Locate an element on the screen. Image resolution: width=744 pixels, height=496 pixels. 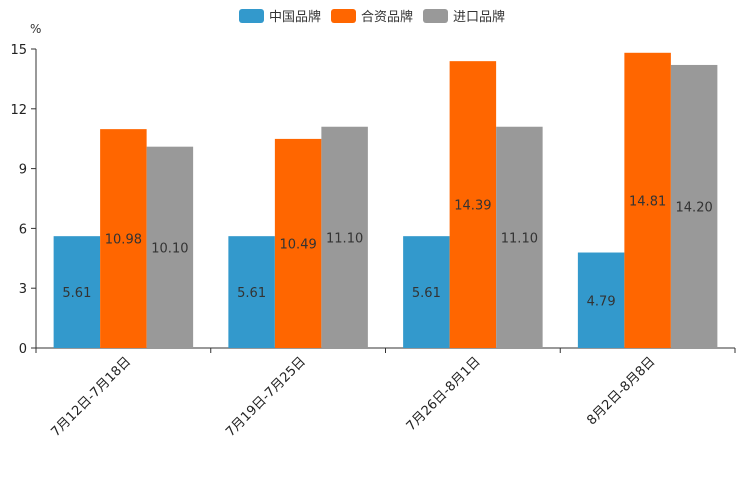
bar-label-s0-c2: 5.61 is located at coordinates (426, 293).